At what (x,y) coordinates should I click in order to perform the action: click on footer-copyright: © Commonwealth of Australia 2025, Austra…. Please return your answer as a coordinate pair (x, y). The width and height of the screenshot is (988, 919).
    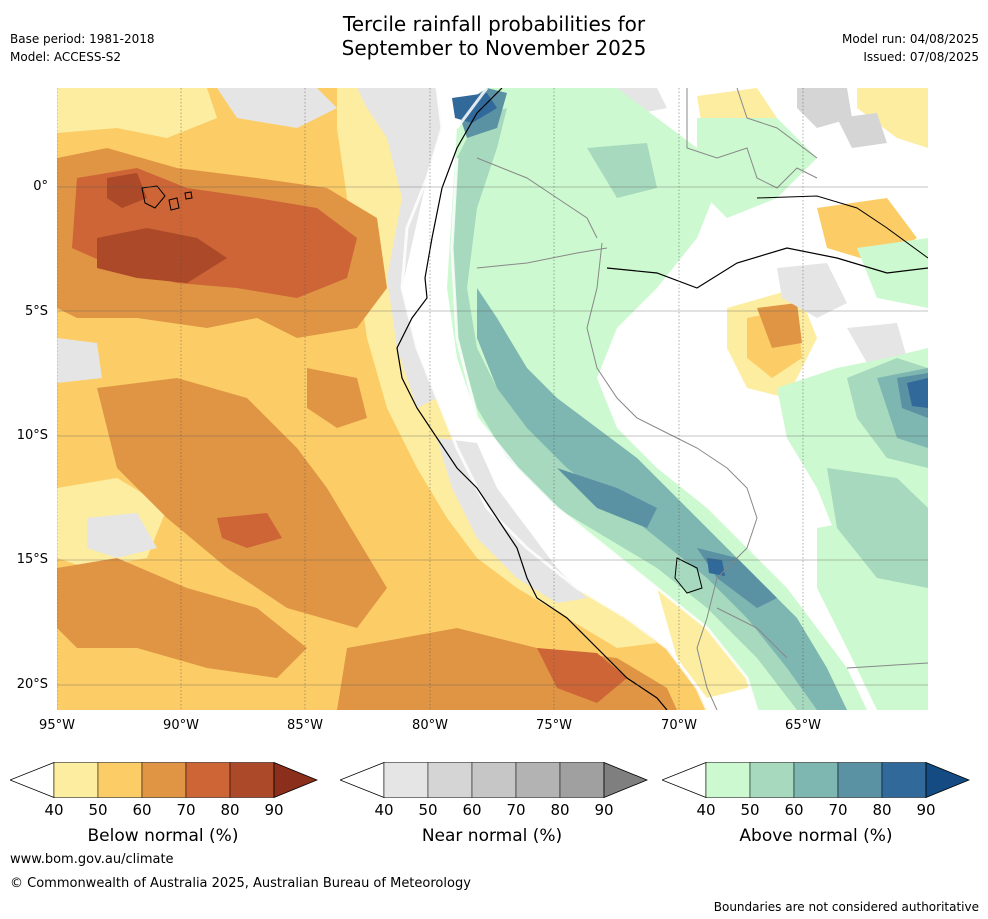
    Looking at the image, I should click on (240, 883).